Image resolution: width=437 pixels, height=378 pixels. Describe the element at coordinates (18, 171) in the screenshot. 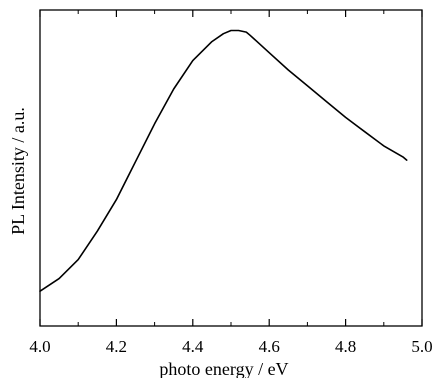

I see `y-axis-label: PL Intensity / a.u.` at that location.